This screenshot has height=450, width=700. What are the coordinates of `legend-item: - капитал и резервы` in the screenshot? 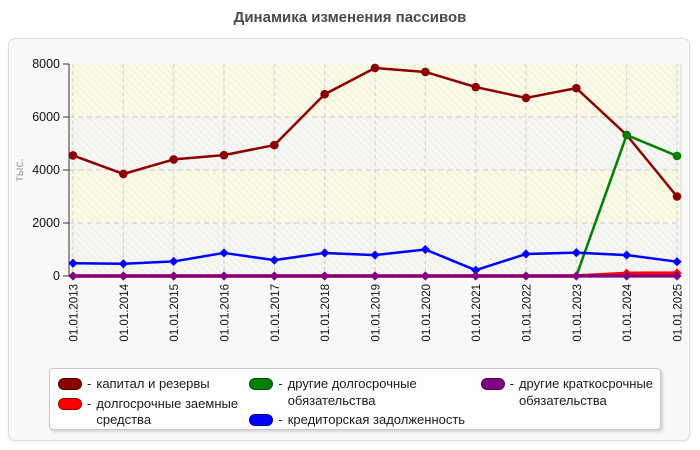 It's located at (153, 384).